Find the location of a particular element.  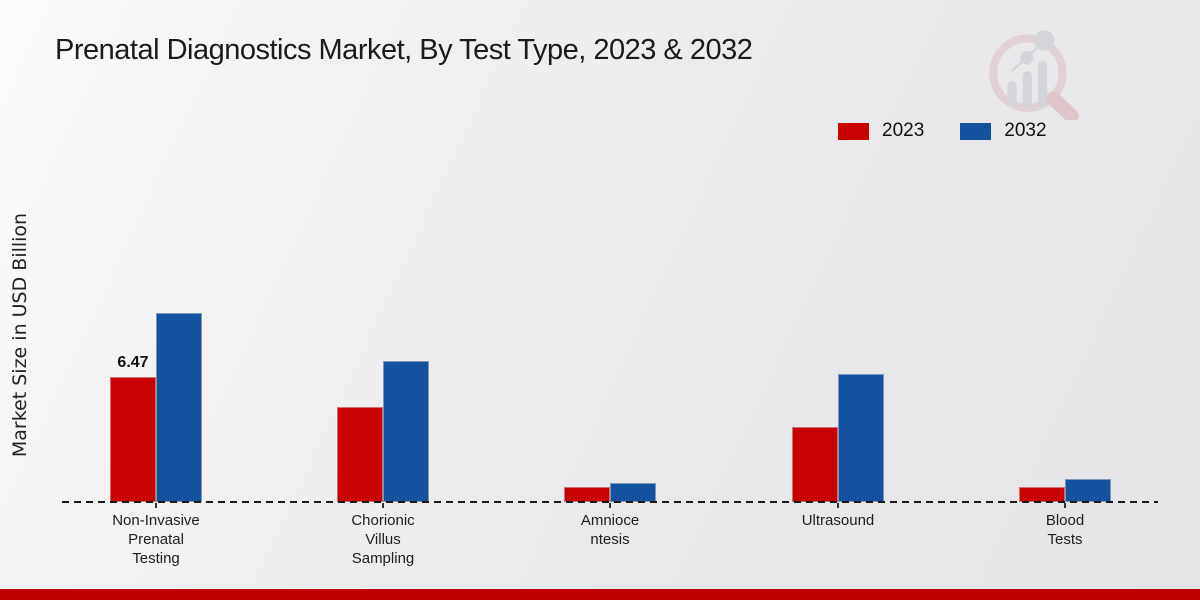

footer-accent-bar is located at coordinates (600, 594).